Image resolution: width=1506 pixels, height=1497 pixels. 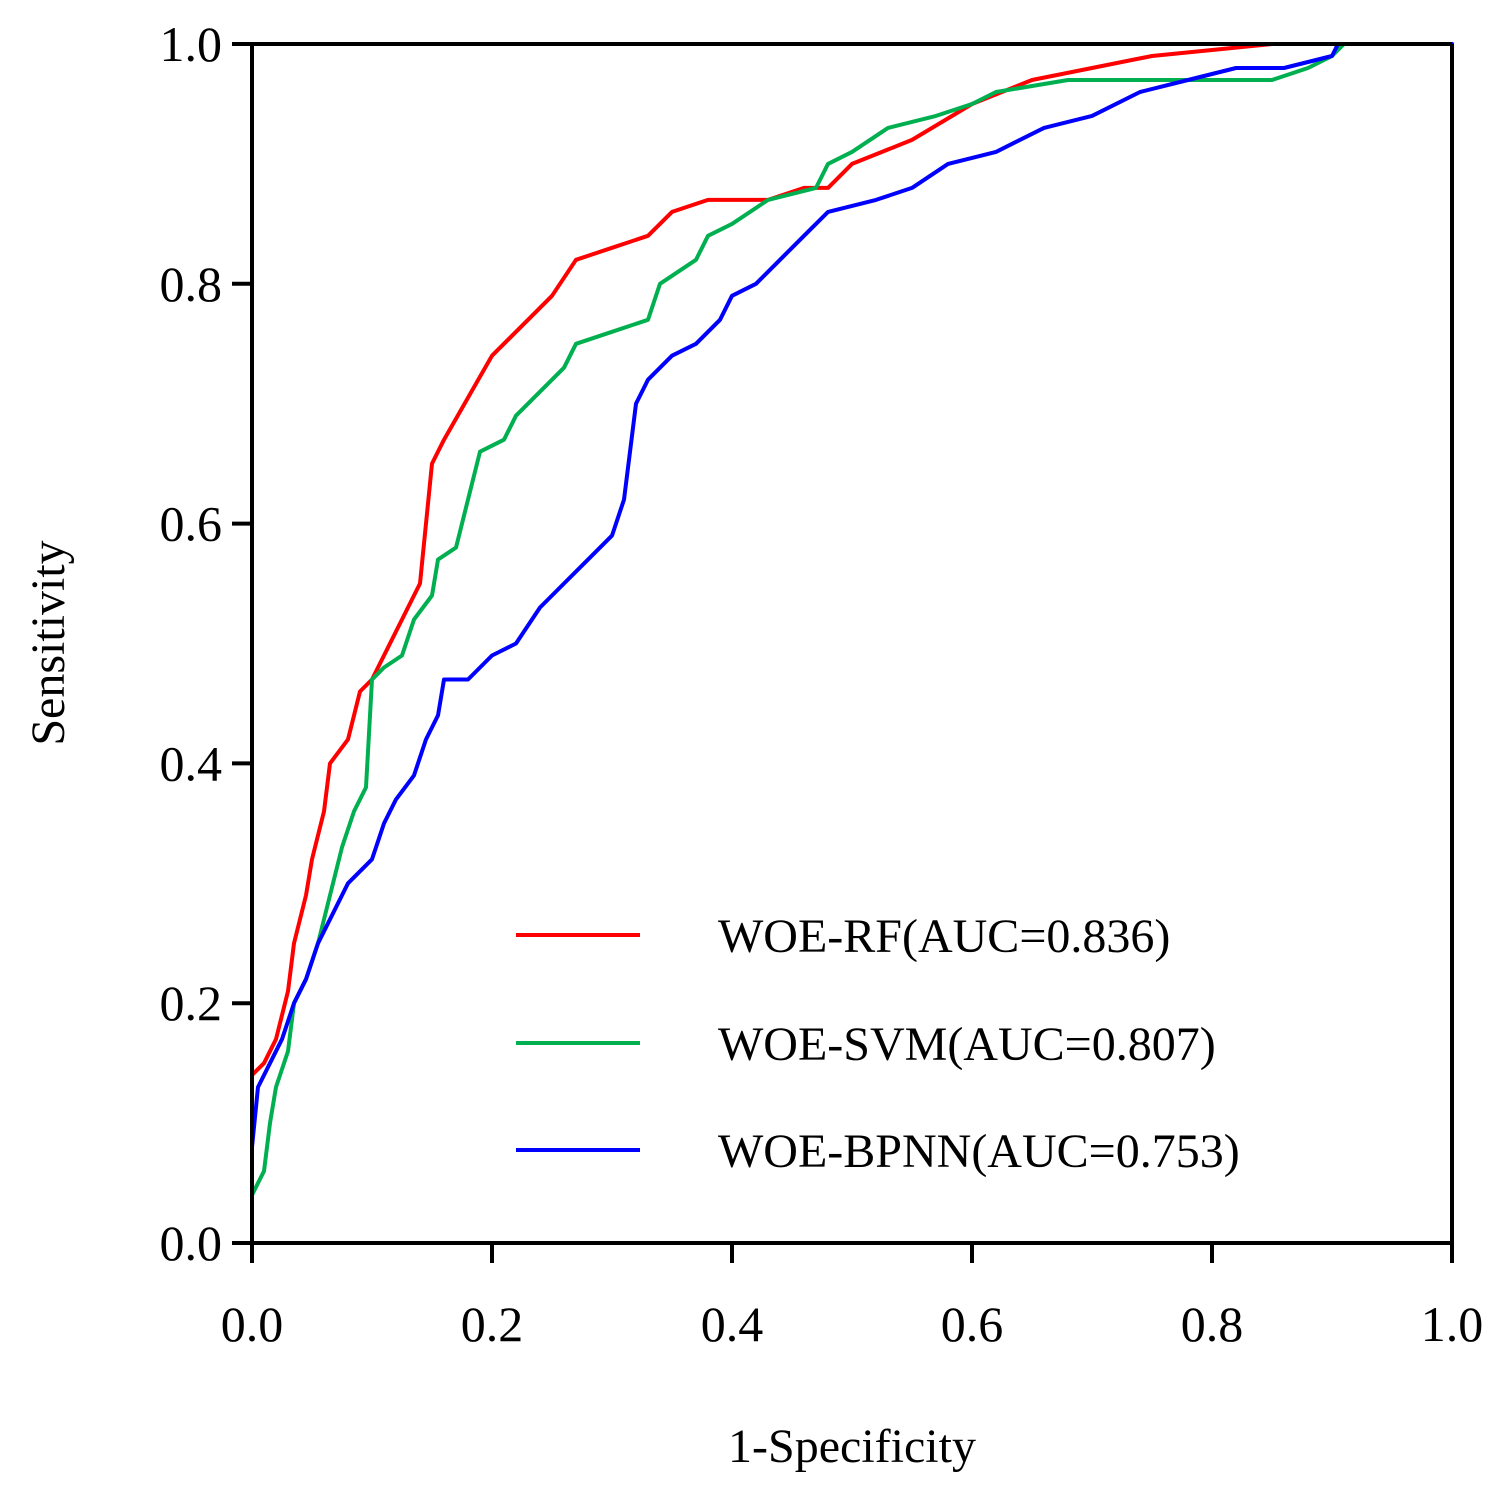 I want to click on y-tick-label: 0.2, so click(x=191, y=1003).